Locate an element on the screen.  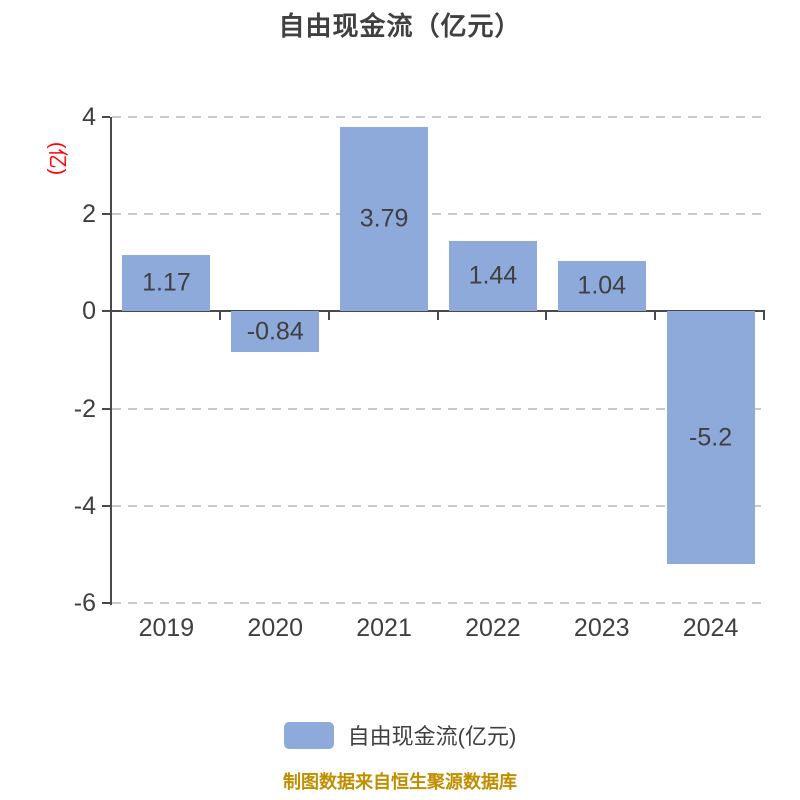
legend-swatch-icon is located at coordinates (308, 735).